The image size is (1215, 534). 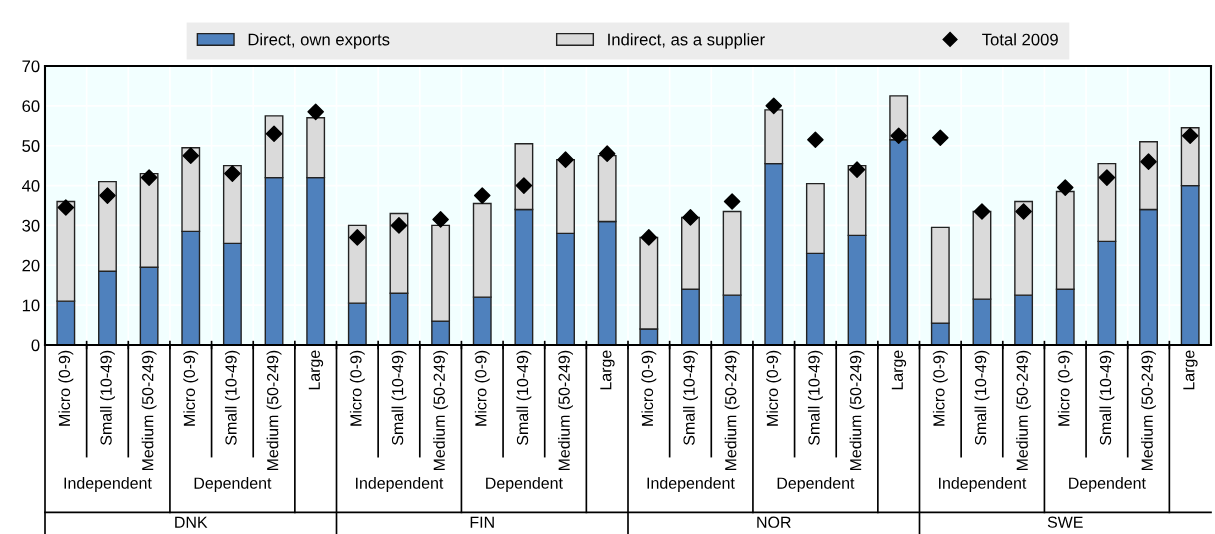 What do you see at coordinates (30, 185) in the screenshot?
I see `y-tick-label: 40` at bounding box center [30, 185].